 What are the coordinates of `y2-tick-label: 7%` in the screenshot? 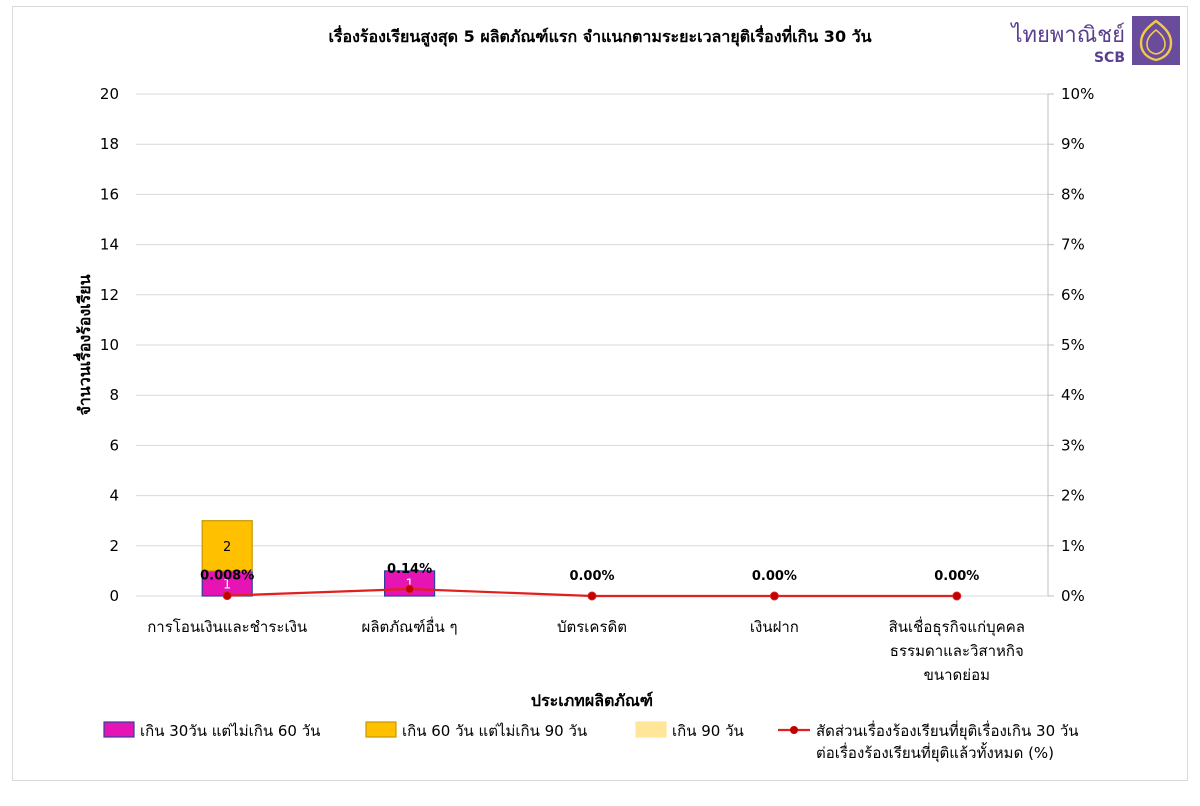 It's located at (1073, 245).